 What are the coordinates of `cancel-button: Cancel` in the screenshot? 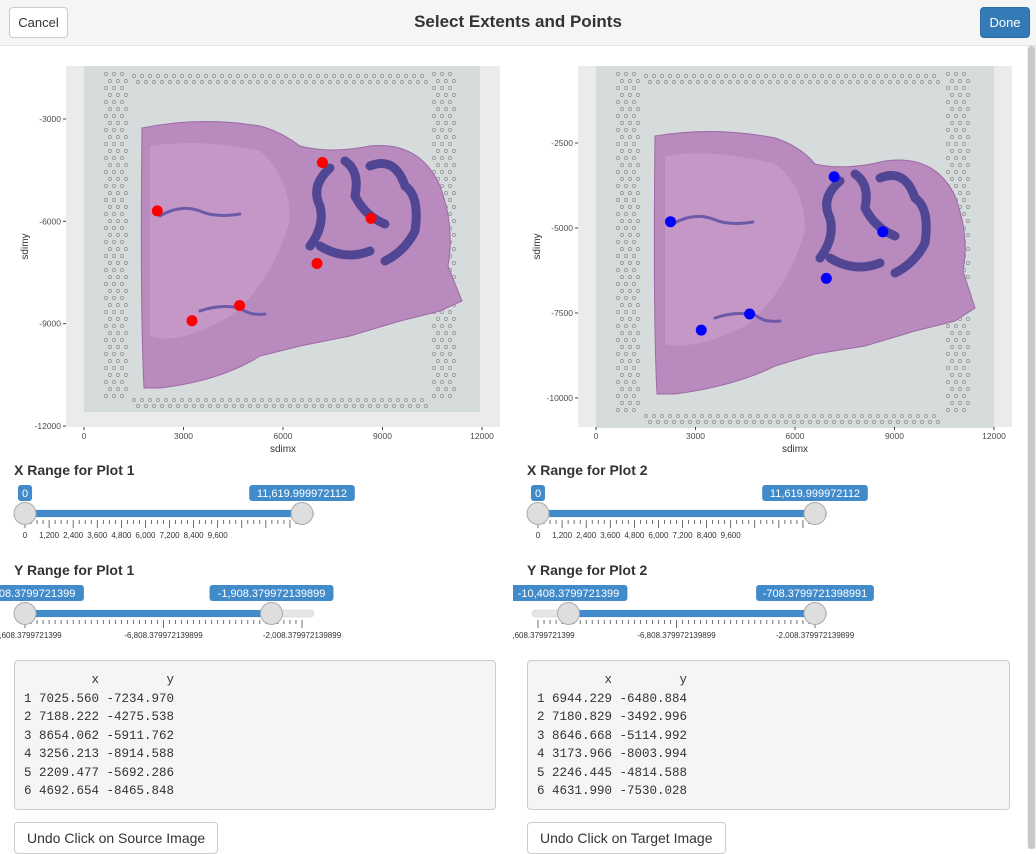 It's located at (38, 22).